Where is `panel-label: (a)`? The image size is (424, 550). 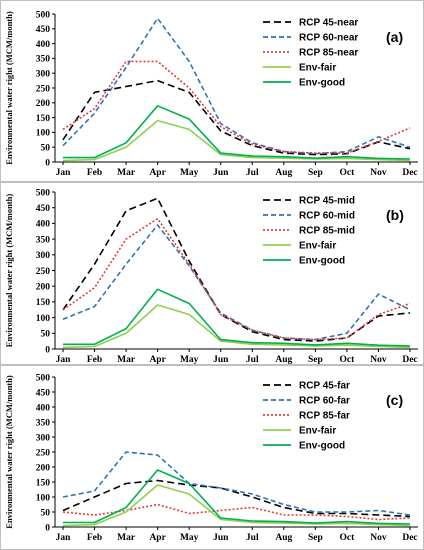
panel-label: (a) is located at coordinates (394, 37).